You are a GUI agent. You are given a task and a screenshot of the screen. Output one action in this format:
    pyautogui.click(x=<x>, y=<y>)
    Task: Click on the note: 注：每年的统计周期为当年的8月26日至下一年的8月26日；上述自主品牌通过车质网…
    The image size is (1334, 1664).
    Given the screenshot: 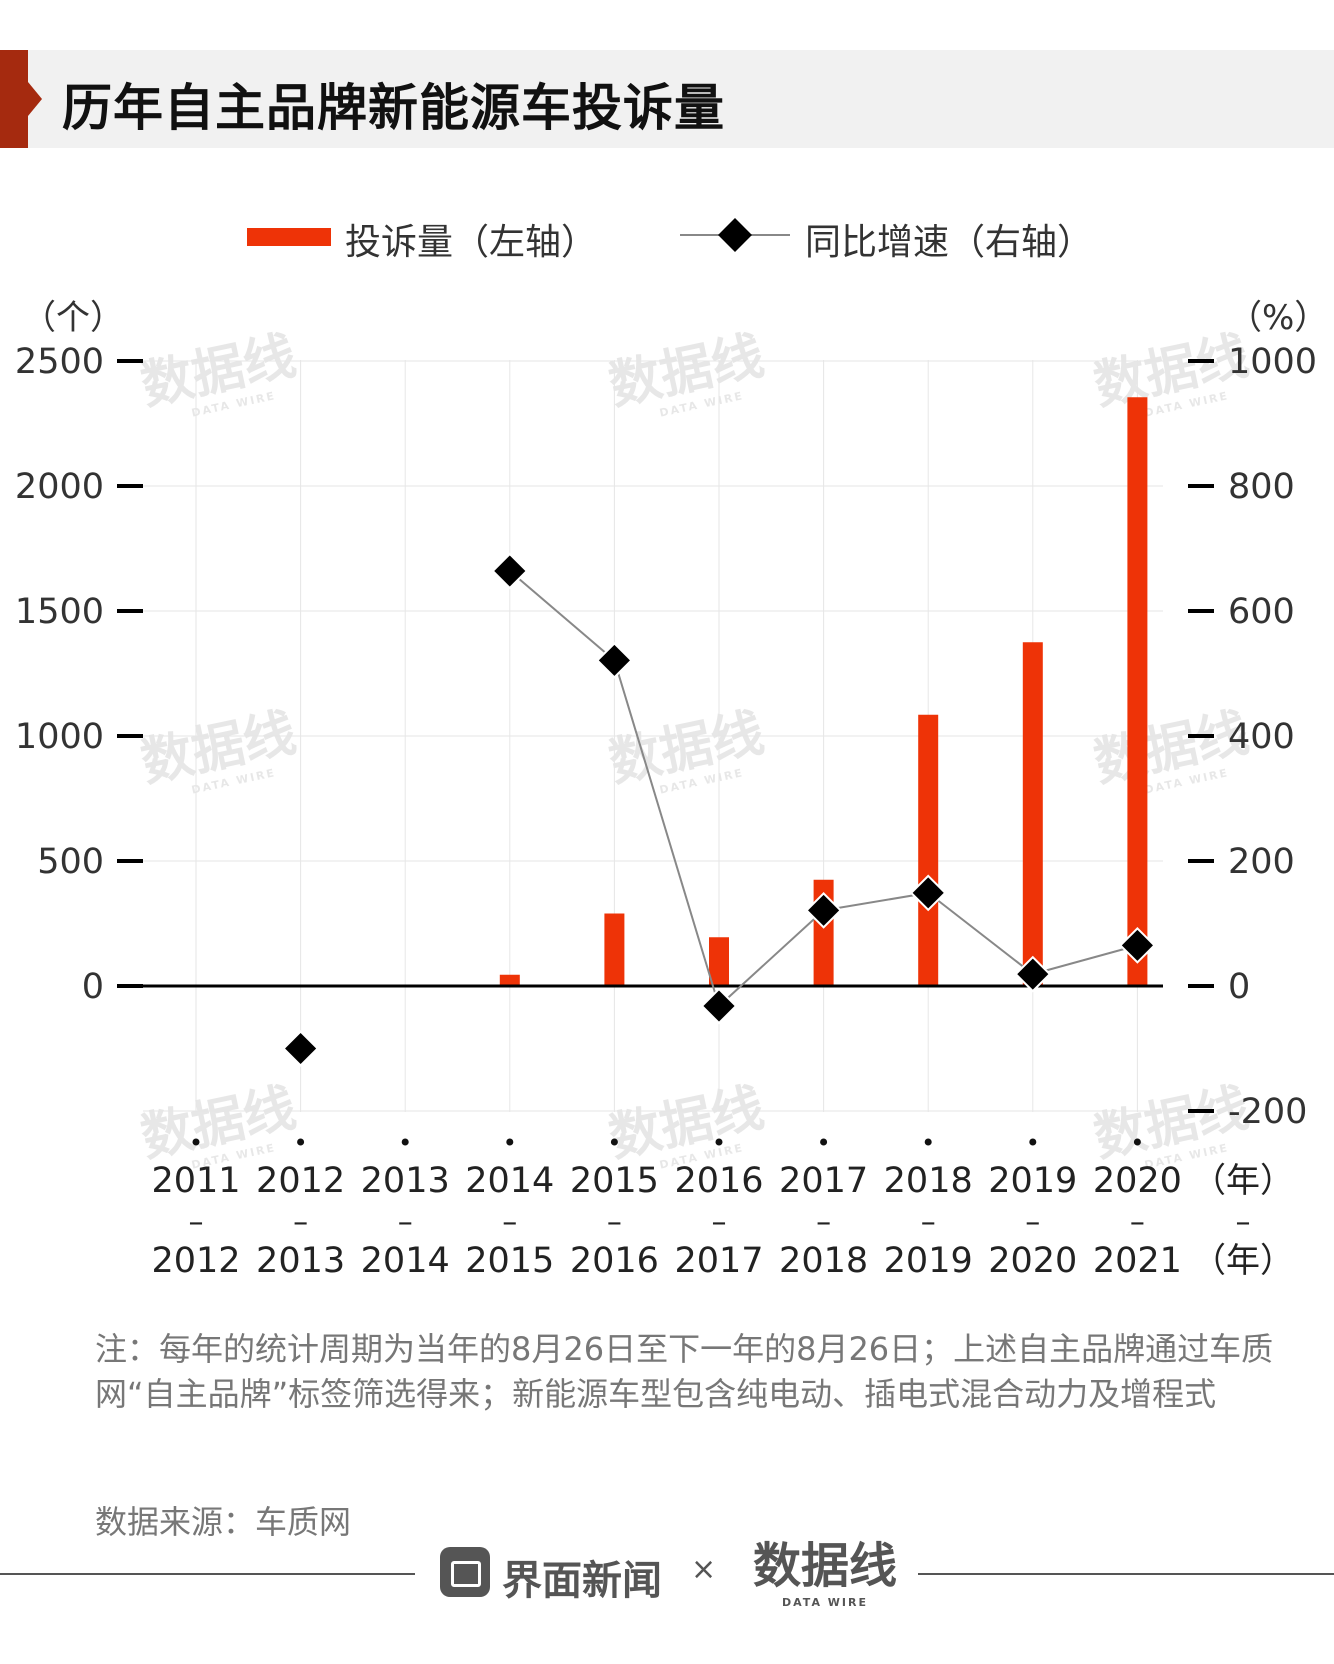 What is the action you would take?
    pyautogui.click(x=684, y=1371)
    